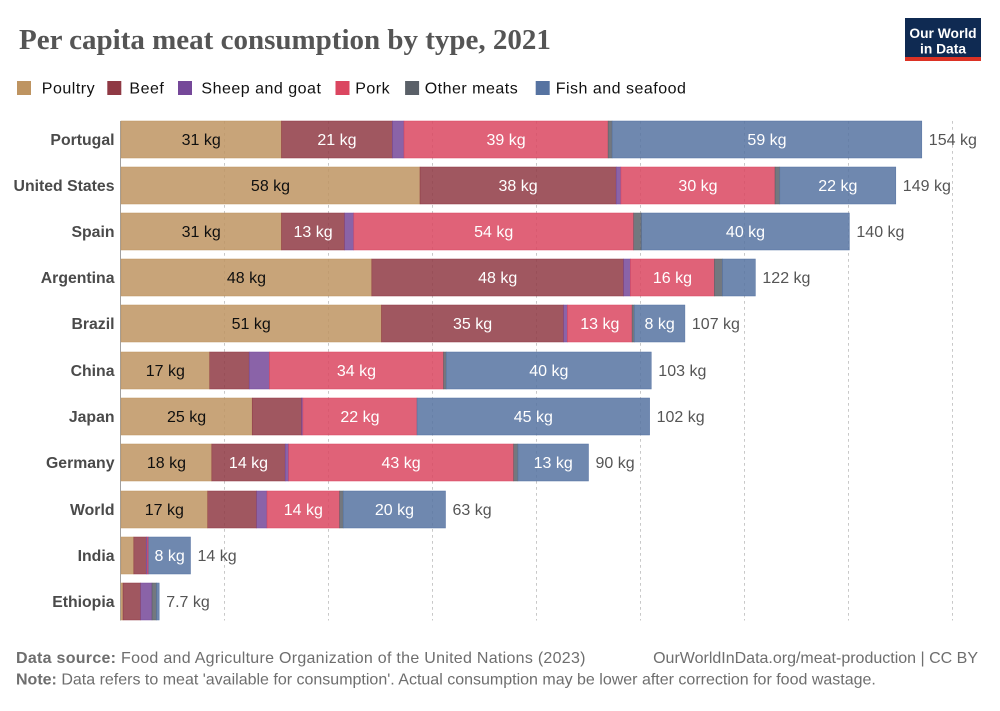 The height and width of the screenshot is (711, 1000). What do you see at coordinates (716, 324) in the screenshot?
I see `svg-text: 107 kg` at bounding box center [716, 324].